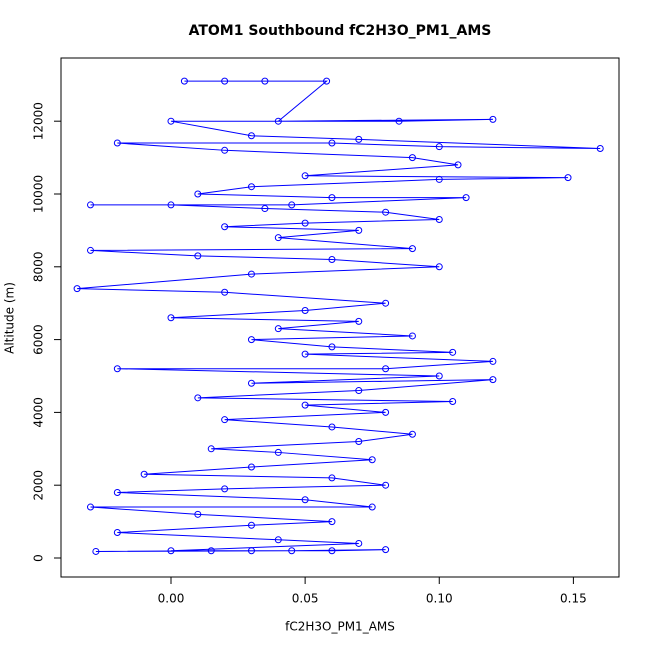 The width and height of the screenshot is (650, 650). What do you see at coordinates (171, 599) in the screenshot?
I see `x-tick-label: 0.00` at bounding box center [171, 599].